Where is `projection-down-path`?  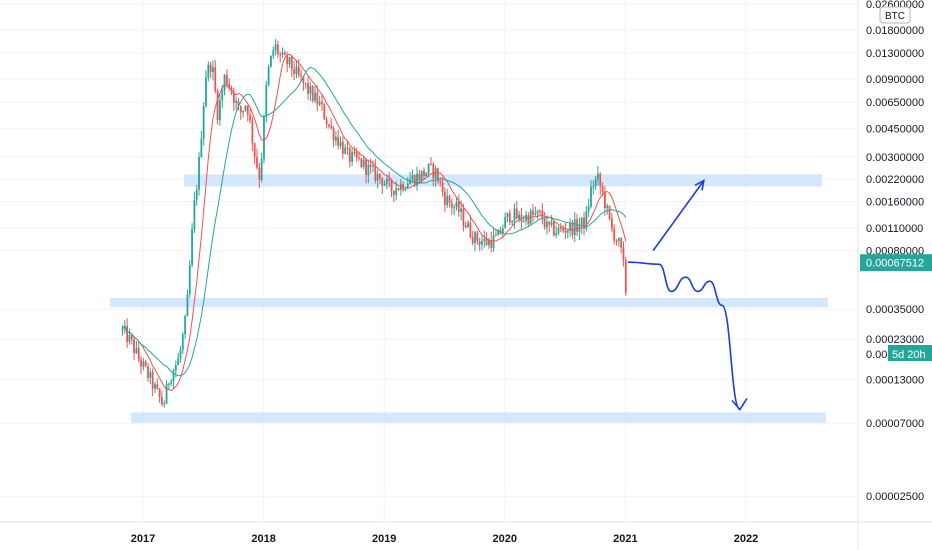 projection-down-path is located at coordinates (684, 336).